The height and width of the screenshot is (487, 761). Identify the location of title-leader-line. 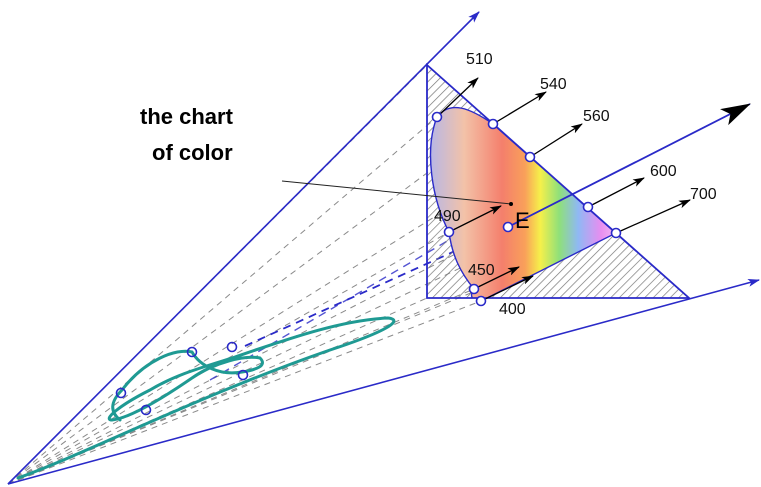
(396, 192).